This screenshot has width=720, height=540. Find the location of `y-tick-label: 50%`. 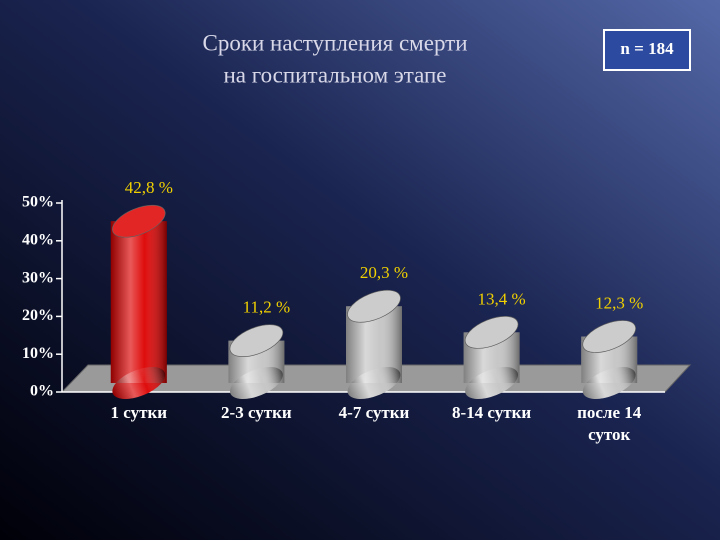

y-tick-label: 50% is located at coordinates (38, 202).